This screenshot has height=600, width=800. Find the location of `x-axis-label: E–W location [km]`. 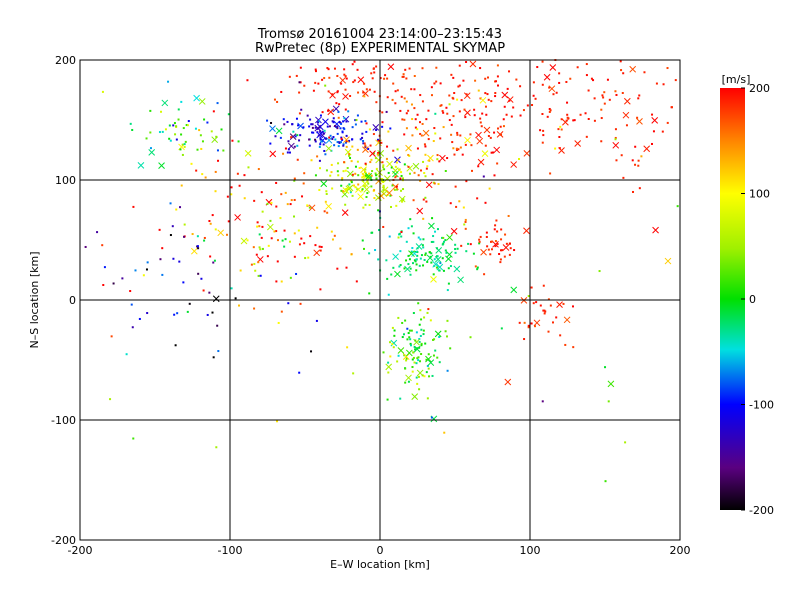

x-axis-label: E–W location [km] is located at coordinates (380, 564).